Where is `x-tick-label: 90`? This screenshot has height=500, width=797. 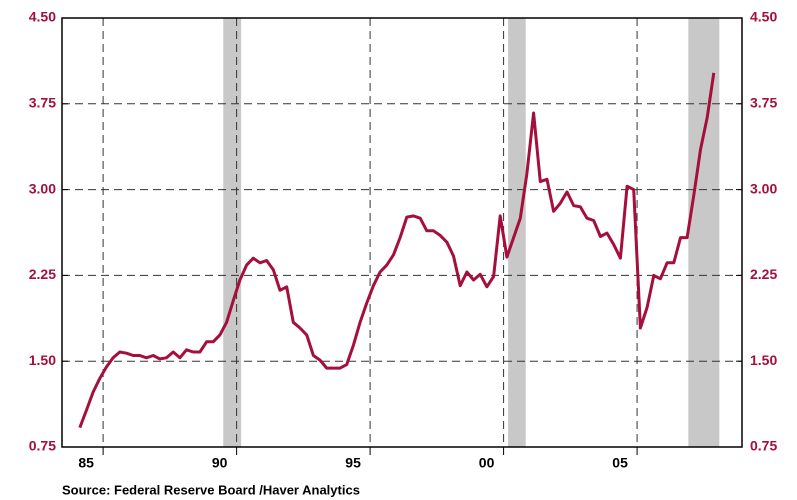
x-tick-label: 90 is located at coordinates (220, 463).